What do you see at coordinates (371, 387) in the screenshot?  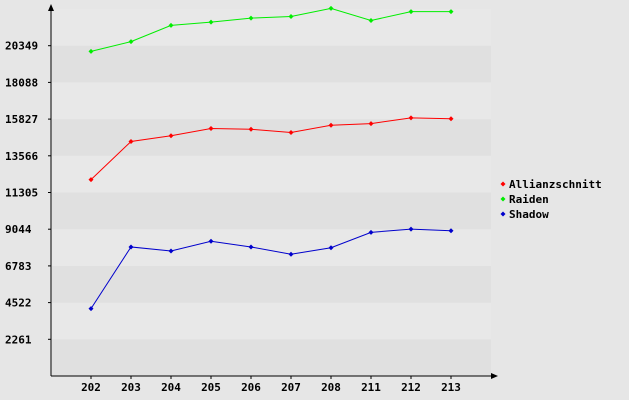 I see `x-tick-label: 211` at bounding box center [371, 387].